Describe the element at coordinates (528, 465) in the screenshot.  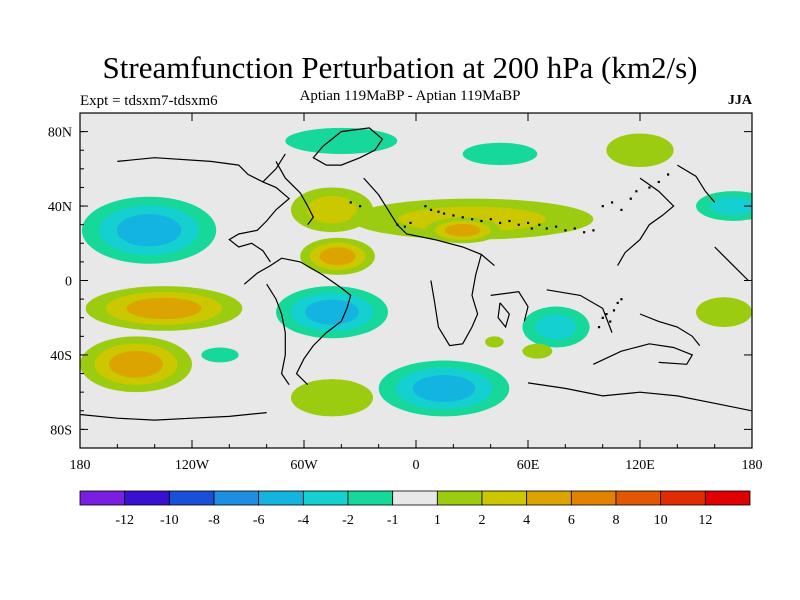
I see `lon-tick-label: 60E` at that location.